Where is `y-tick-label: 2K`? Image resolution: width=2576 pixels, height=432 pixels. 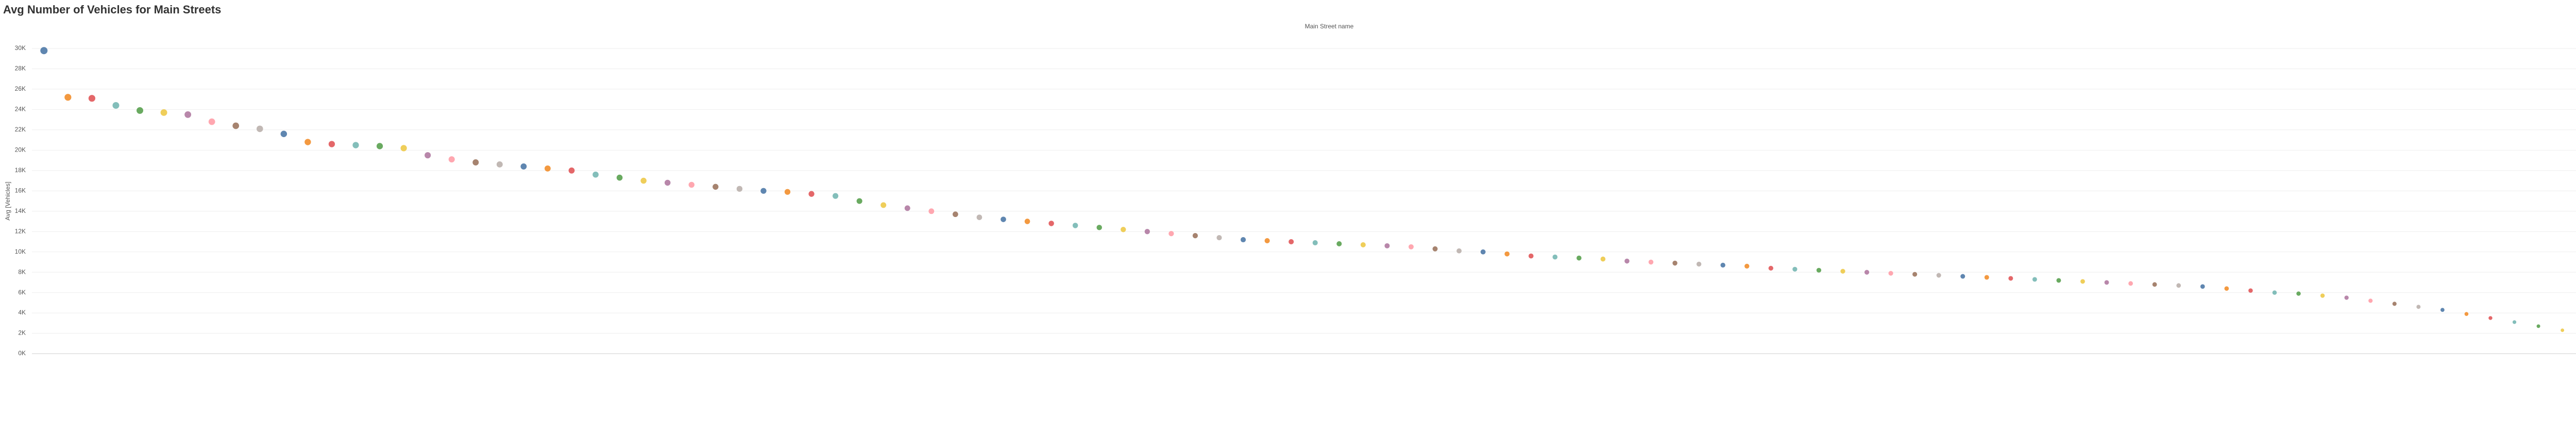
y-tick-label: 2K is located at coordinates (22, 333).